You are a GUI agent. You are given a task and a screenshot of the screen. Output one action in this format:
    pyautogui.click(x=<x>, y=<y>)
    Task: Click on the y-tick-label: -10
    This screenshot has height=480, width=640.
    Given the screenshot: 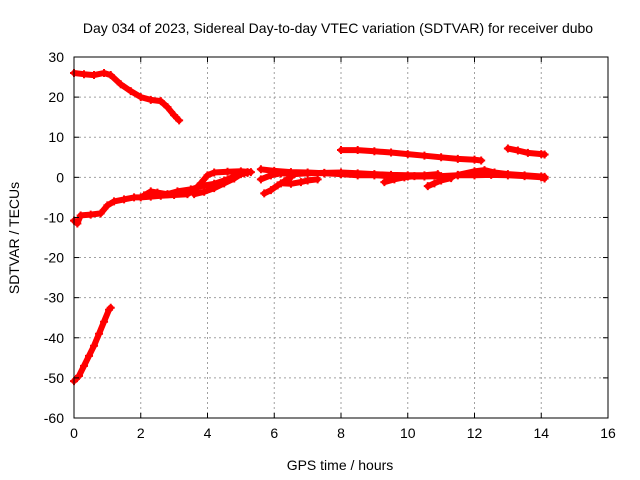 What is the action you would take?
    pyautogui.click(x=54, y=217)
    